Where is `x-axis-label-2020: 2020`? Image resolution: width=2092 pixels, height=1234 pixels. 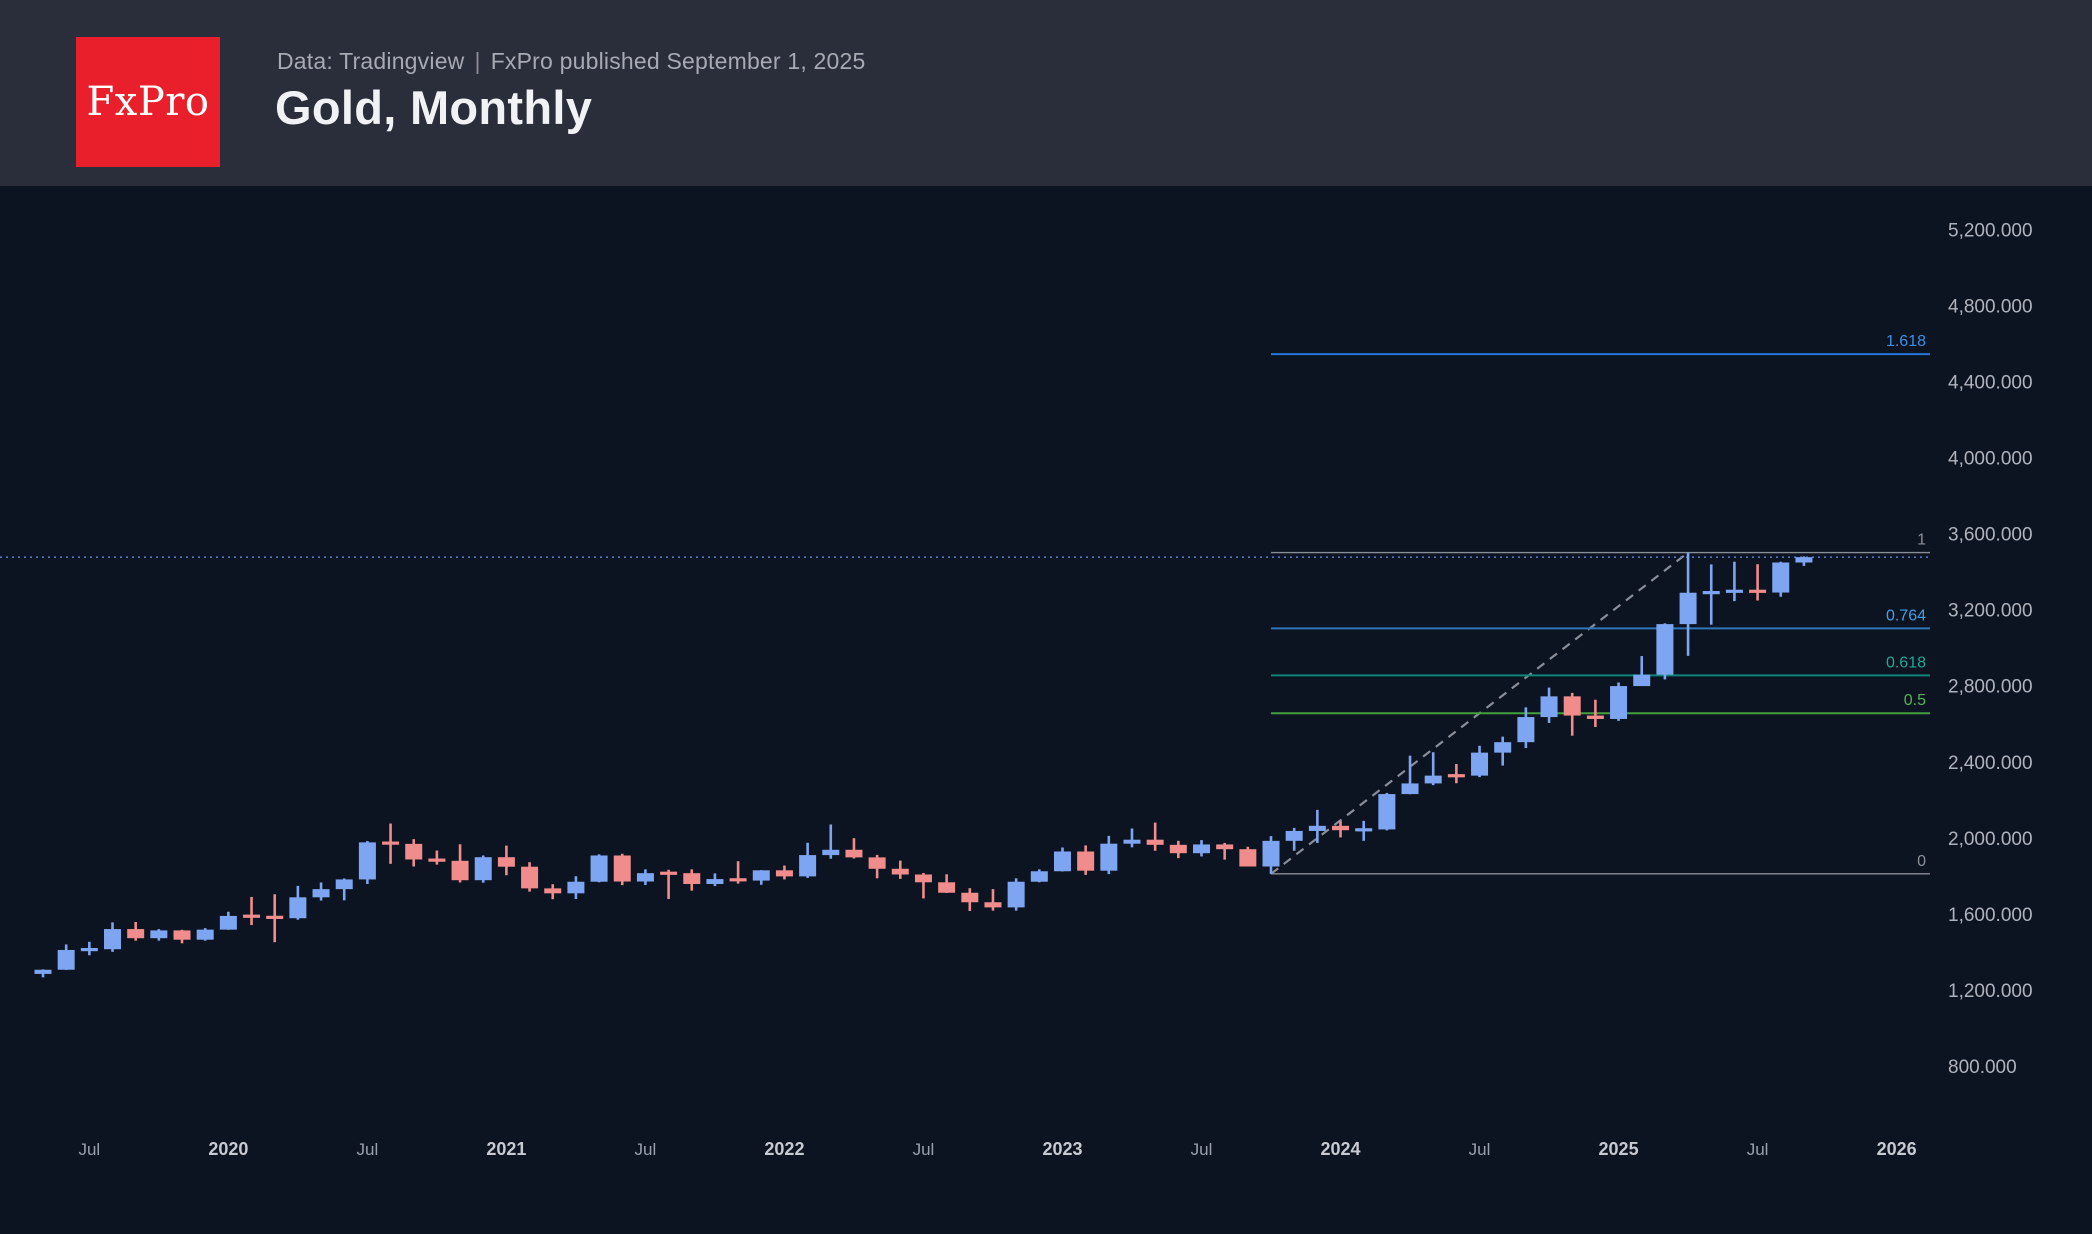 x-axis-label-2020: 2020 is located at coordinates (228, 1149).